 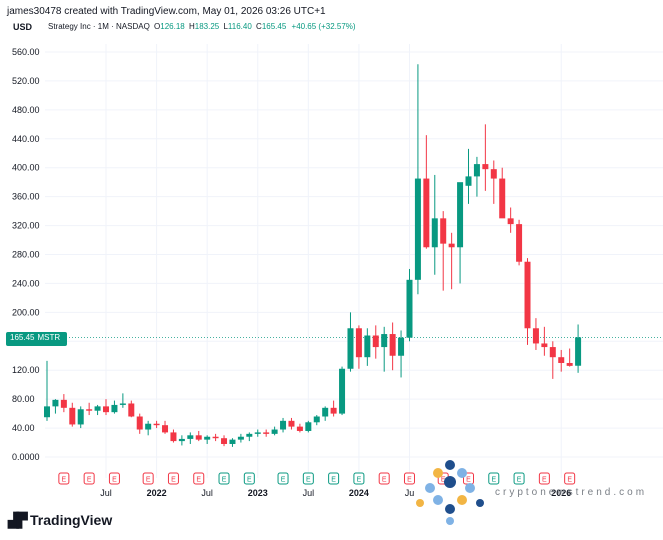 What do you see at coordinates (18, 520) in the screenshot?
I see `tradingview-mark-icon: ▟▛` at bounding box center [18, 520].